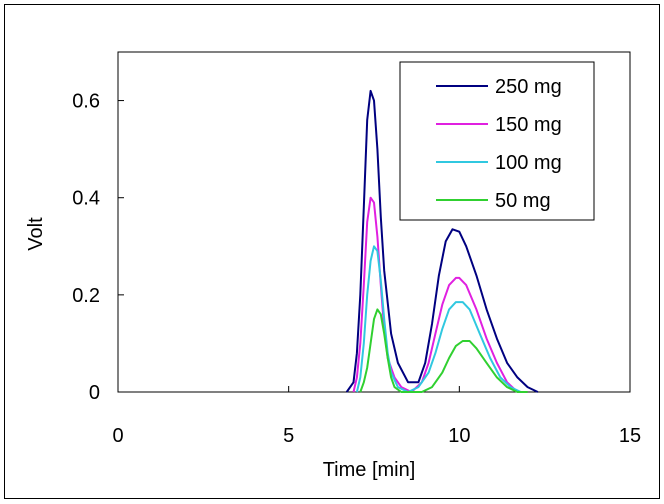 Image resolution: width=664 pixels, height=504 pixels. What do you see at coordinates (528, 125) in the screenshot?
I see `legend-label: 150 mg` at bounding box center [528, 125].